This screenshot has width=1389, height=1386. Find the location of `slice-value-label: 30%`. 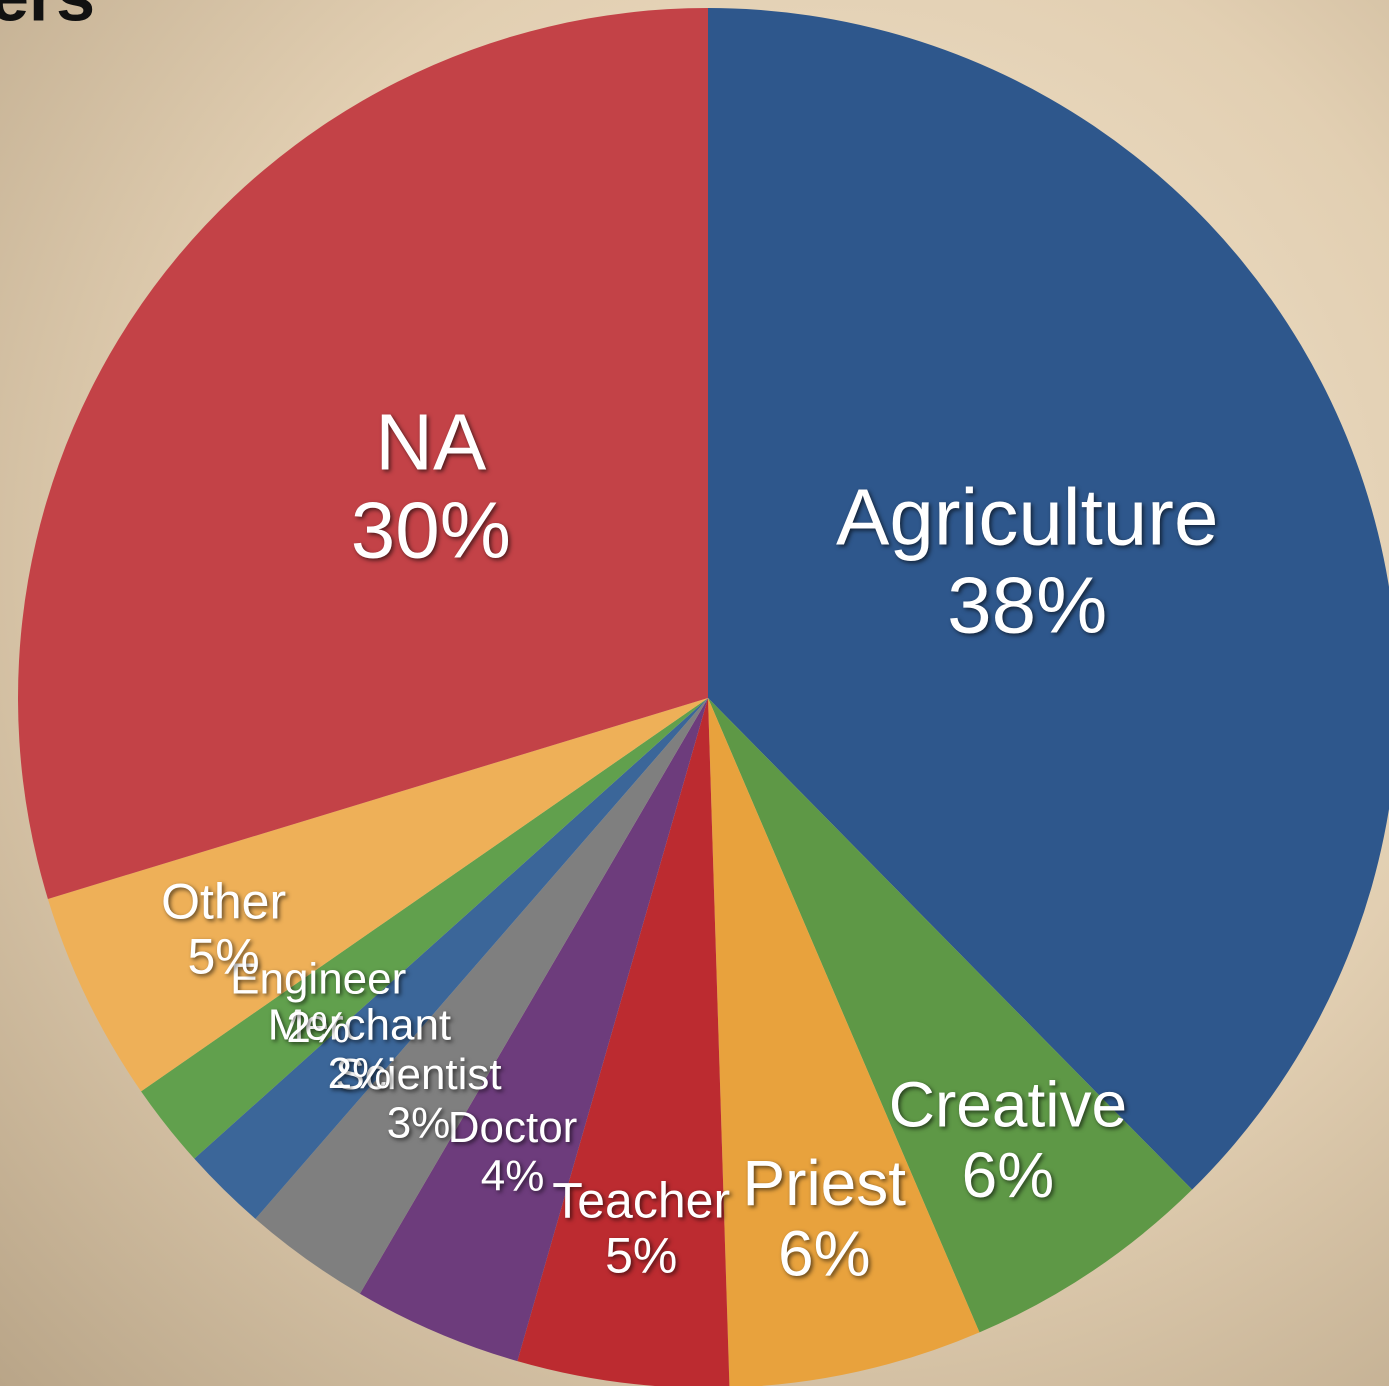

slice-value-label: 30% is located at coordinates (431, 530).